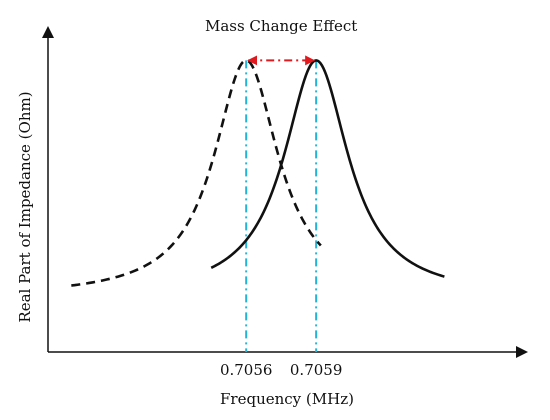  What do you see at coordinates (287, 399) in the screenshot?
I see `x-axis-title: Frequency (MHz)` at bounding box center [287, 399].